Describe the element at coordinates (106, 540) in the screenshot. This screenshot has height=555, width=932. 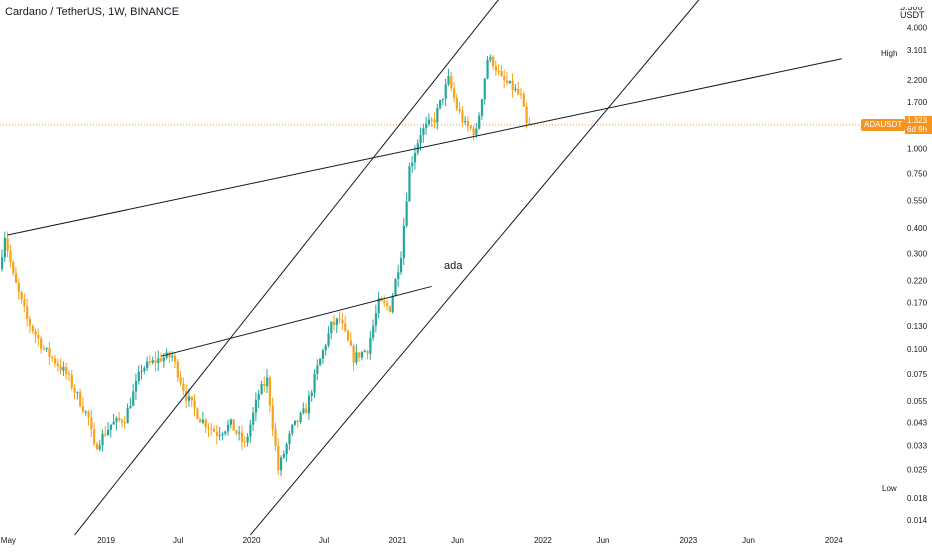
I see `time-tick-label: 2019` at that location.